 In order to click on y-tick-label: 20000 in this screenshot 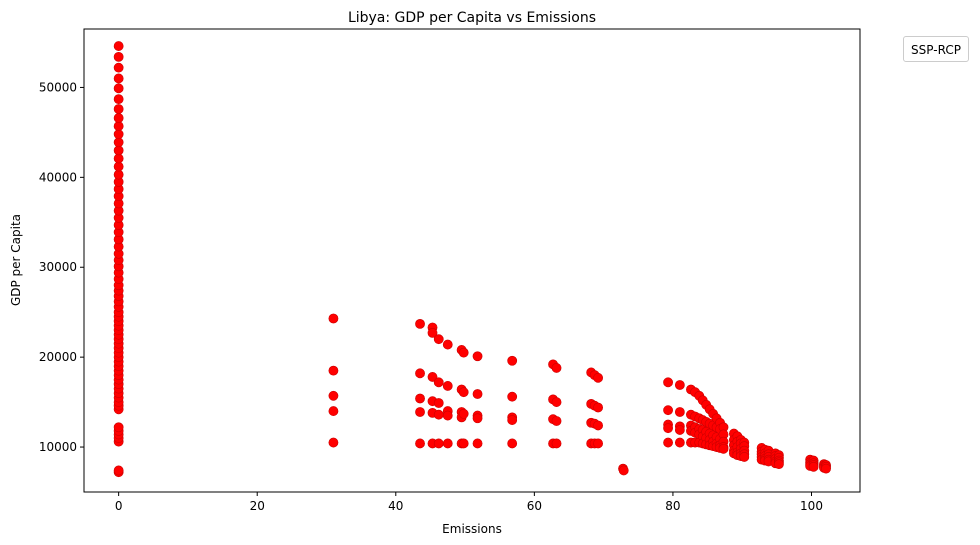, I will do `click(58, 357)`.